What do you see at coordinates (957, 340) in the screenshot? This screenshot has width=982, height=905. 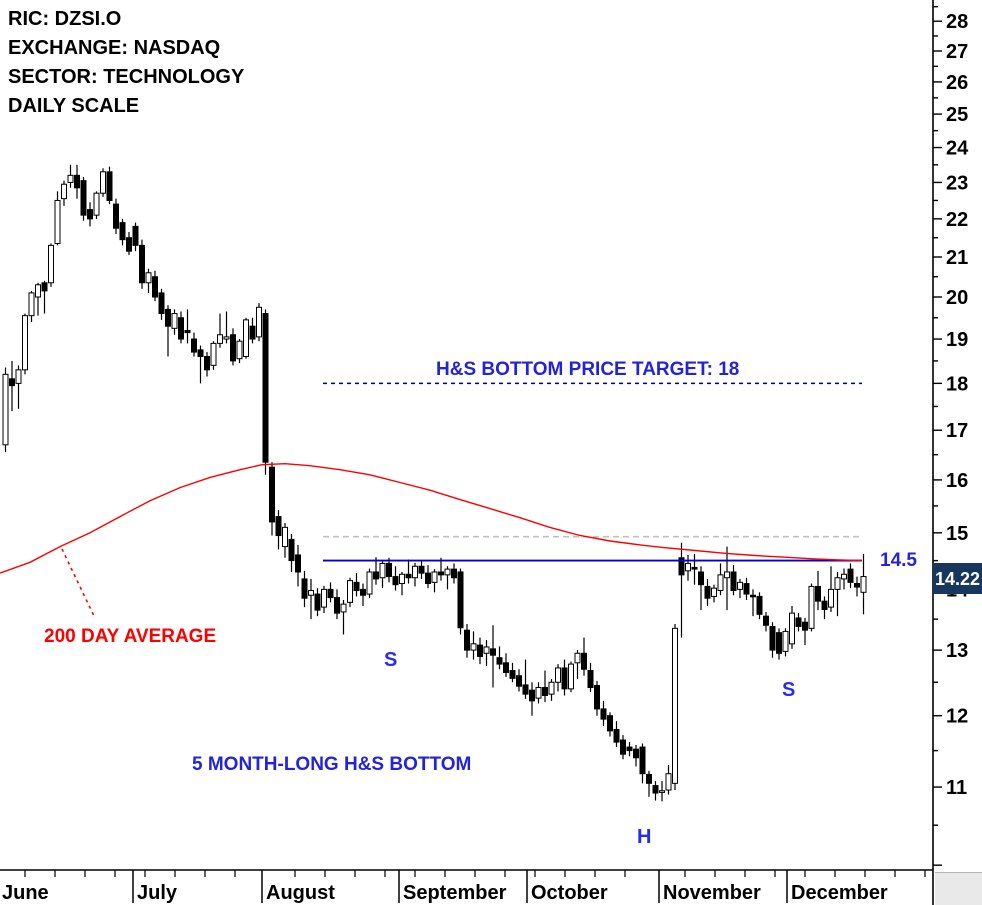 I see `svg-text: 19` at bounding box center [957, 340].